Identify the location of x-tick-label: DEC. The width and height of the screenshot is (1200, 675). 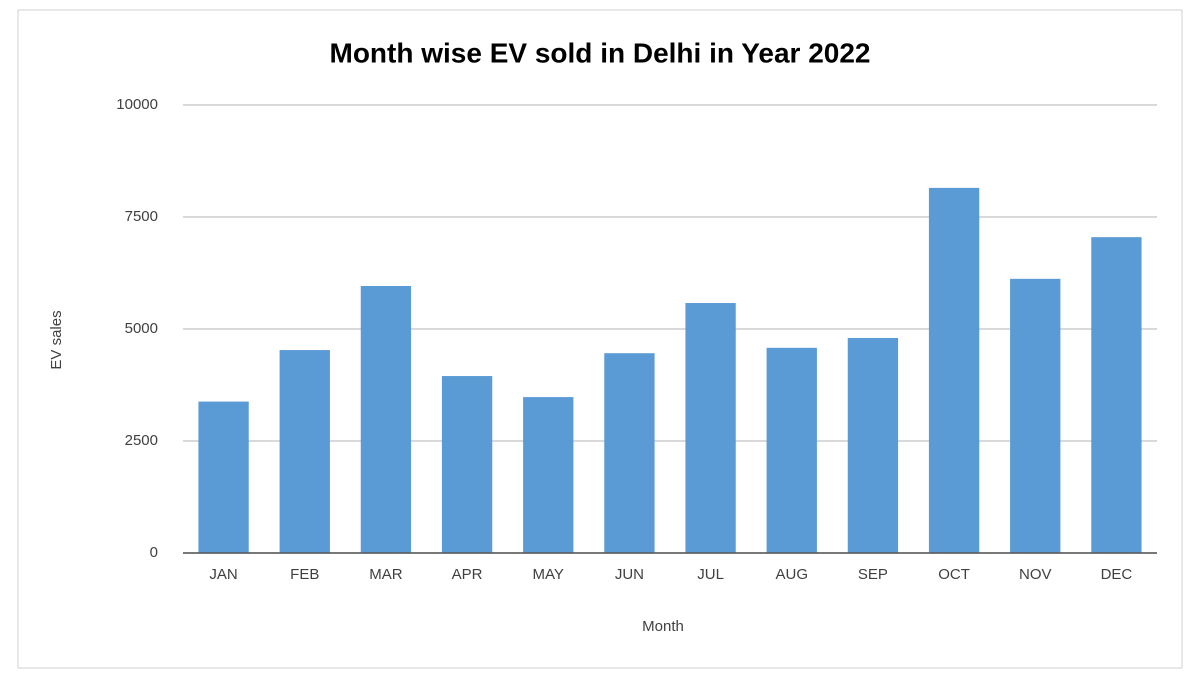
(1117, 574).